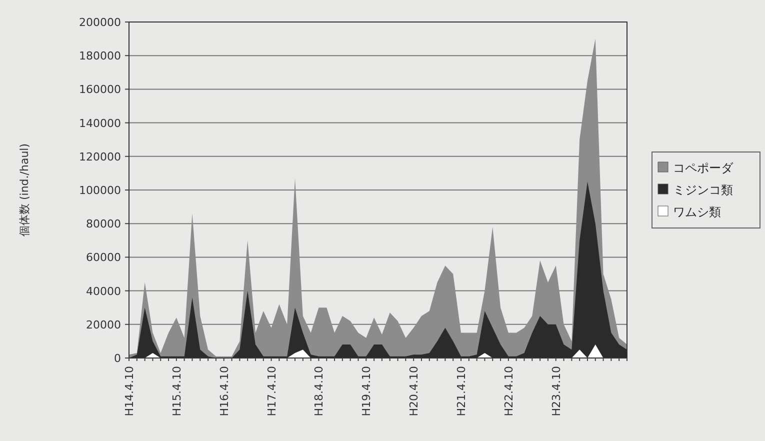 Image resolution: width=765 pixels, height=441 pixels. What do you see at coordinates (100, 190) in the screenshot?
I see `y-tick-label: 100000` at bounding box center [100, 190].